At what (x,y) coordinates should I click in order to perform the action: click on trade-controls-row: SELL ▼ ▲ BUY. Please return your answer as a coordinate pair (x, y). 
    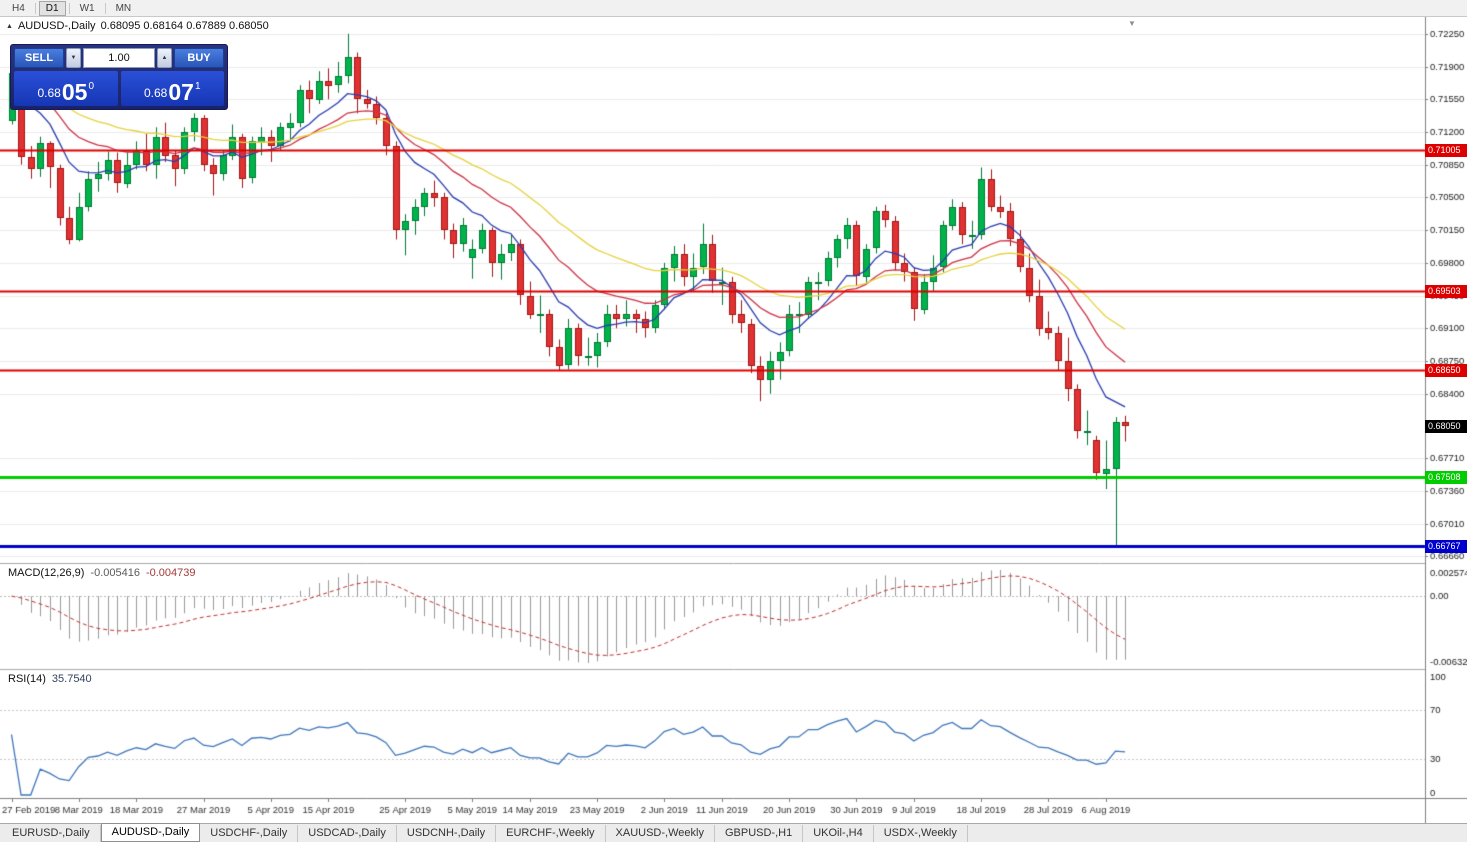
    Looking at the image, I should click on (119, 58).